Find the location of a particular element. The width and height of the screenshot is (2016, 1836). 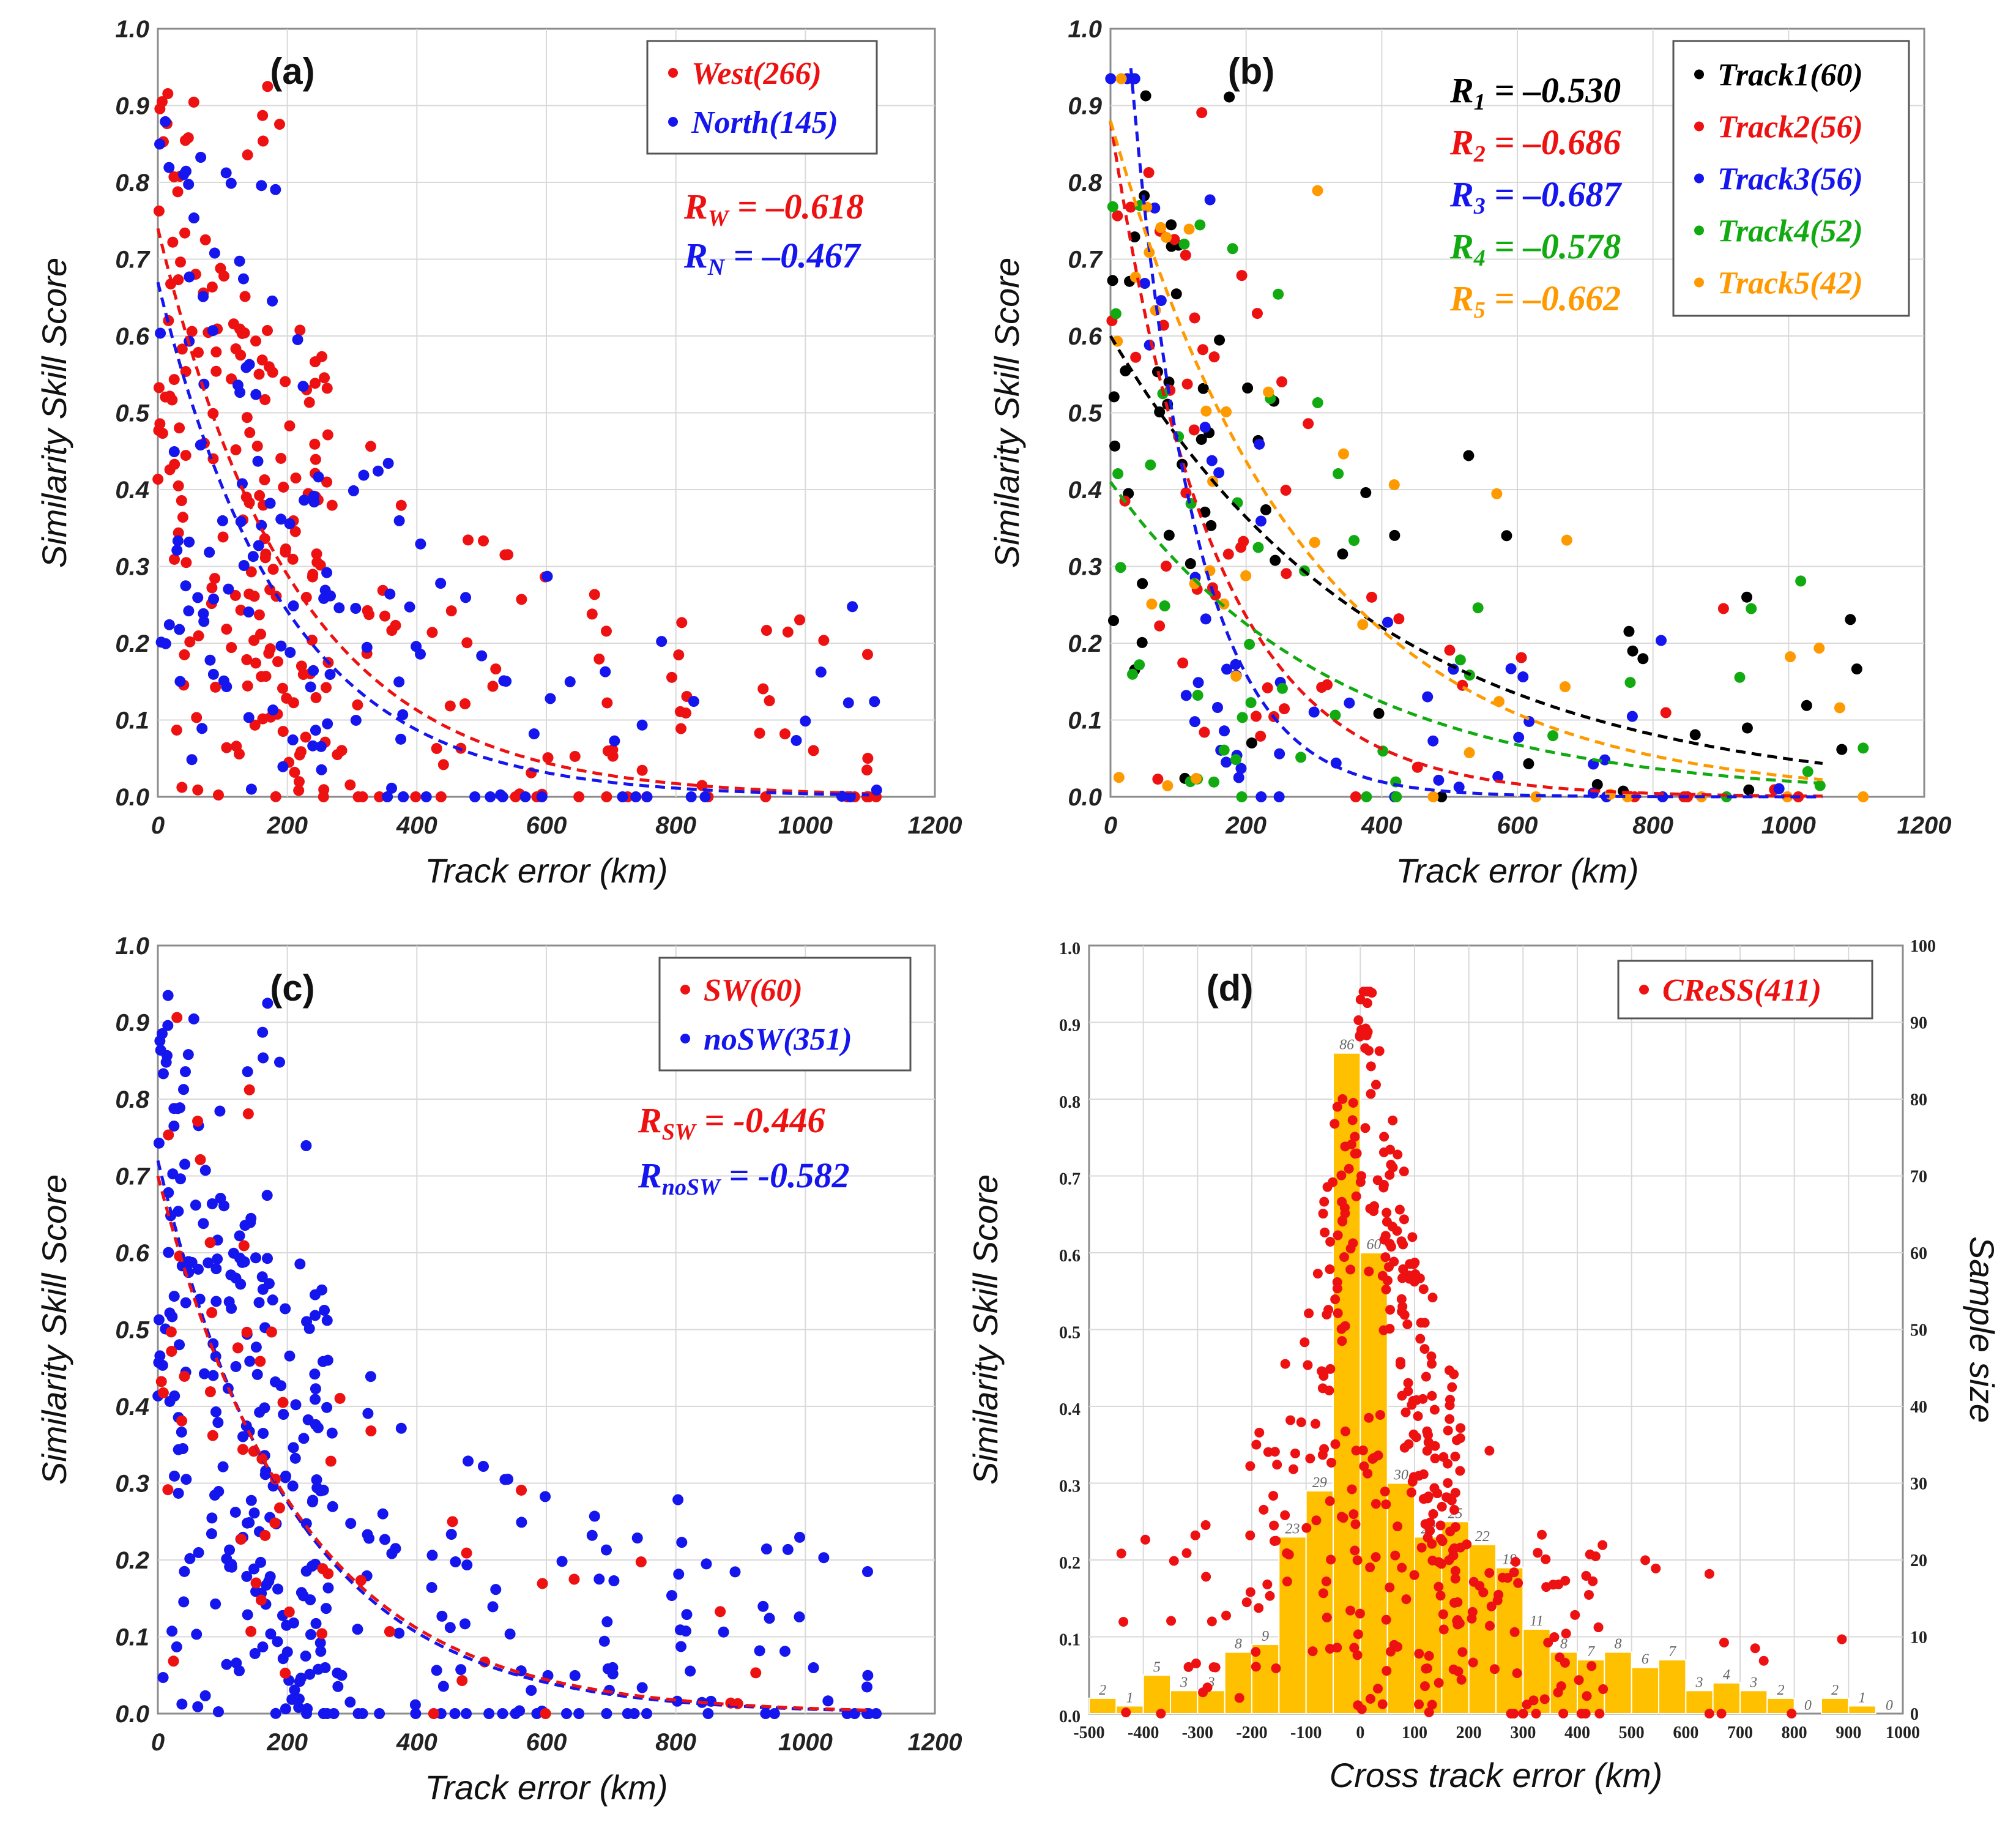

x-tick-label: 200 is located at coordinates (1246, 825).